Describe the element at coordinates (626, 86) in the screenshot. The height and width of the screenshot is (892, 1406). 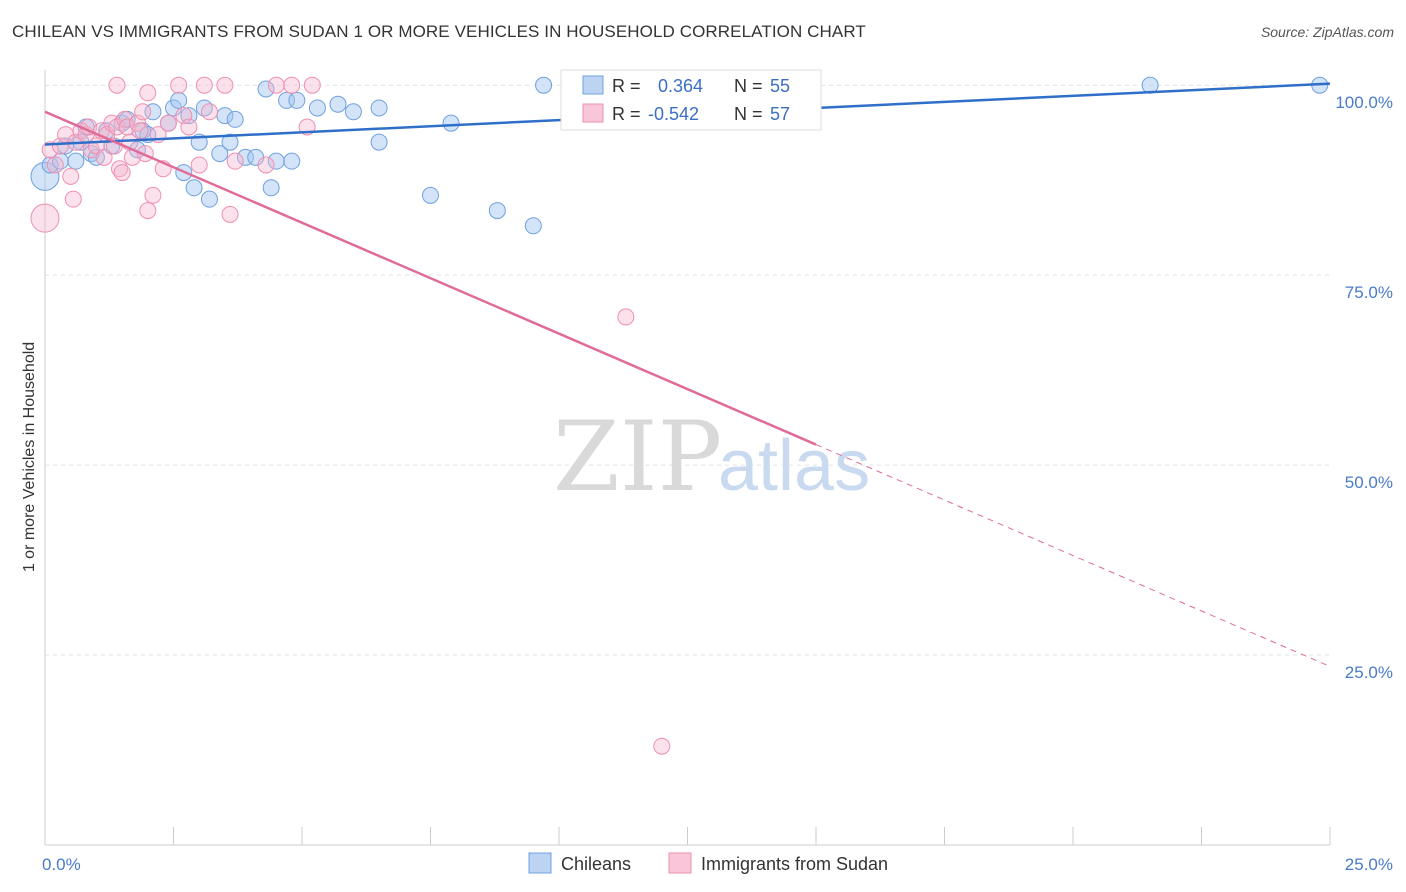
I see `chileans-r-label: R =` at that location.